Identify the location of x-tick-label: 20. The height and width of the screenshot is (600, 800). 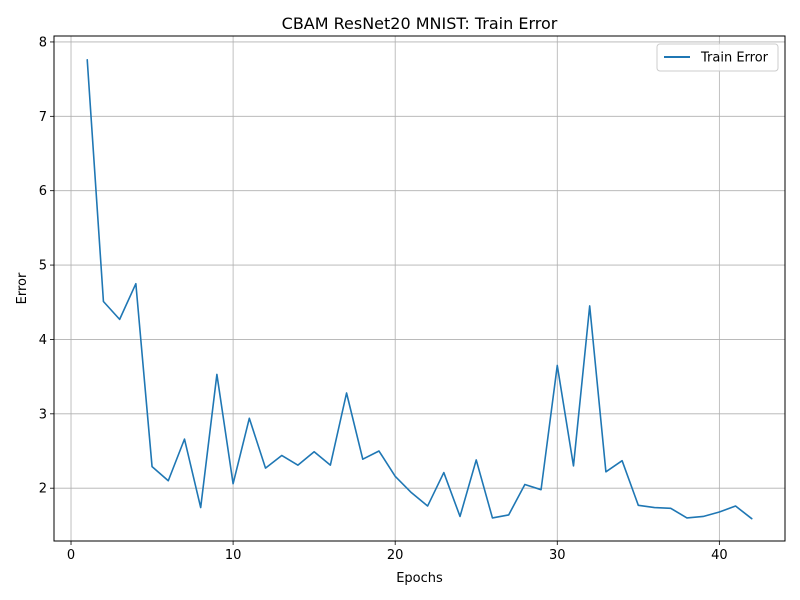
(395, 555).